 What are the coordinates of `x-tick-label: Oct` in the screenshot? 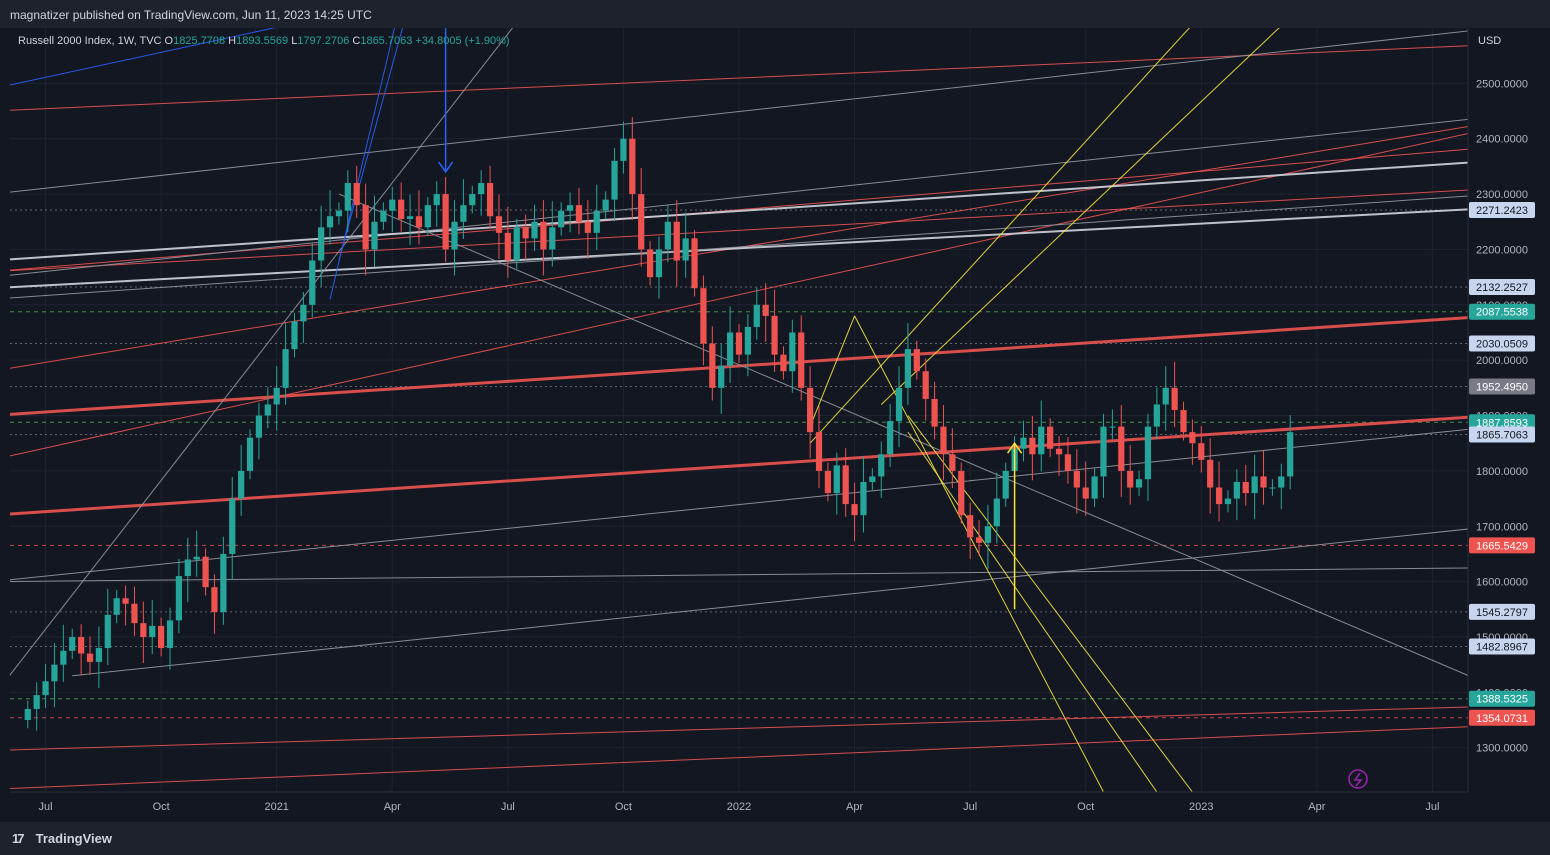 It's located at (623, 807).